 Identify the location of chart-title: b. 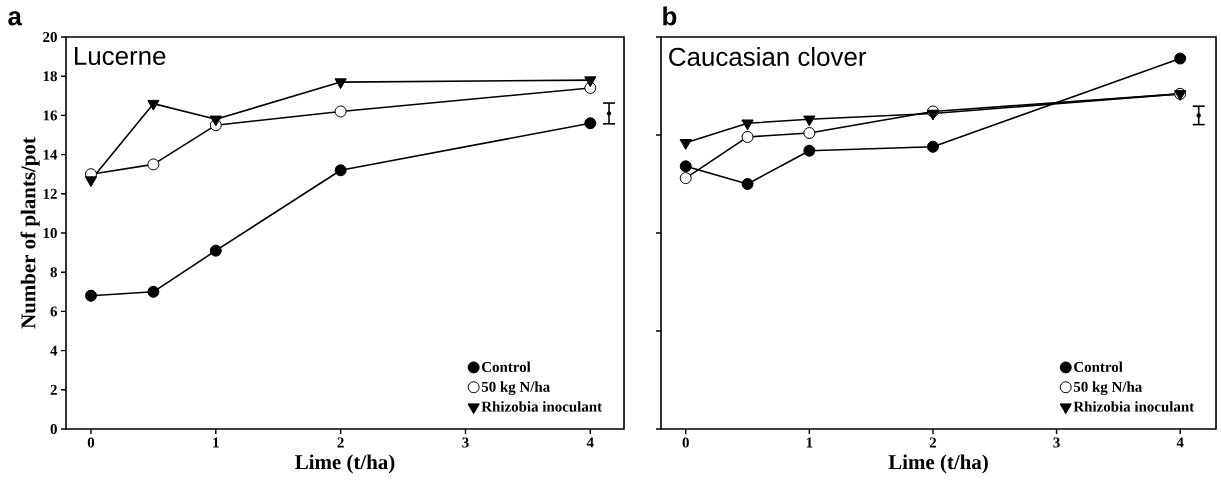
(670, 16).